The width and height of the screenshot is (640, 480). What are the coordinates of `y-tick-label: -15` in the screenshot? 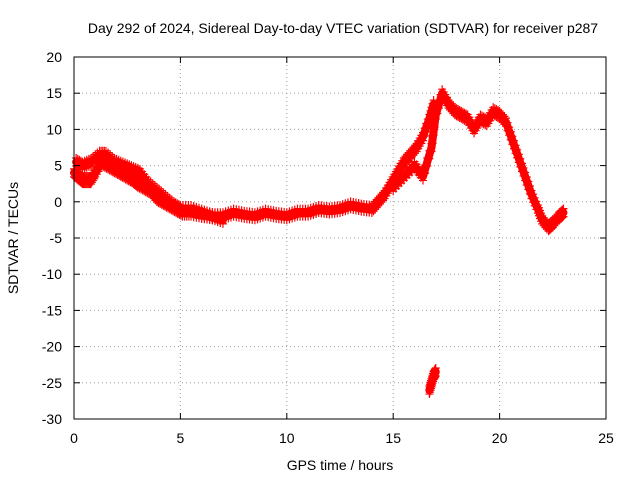 It's located at (52, 310).